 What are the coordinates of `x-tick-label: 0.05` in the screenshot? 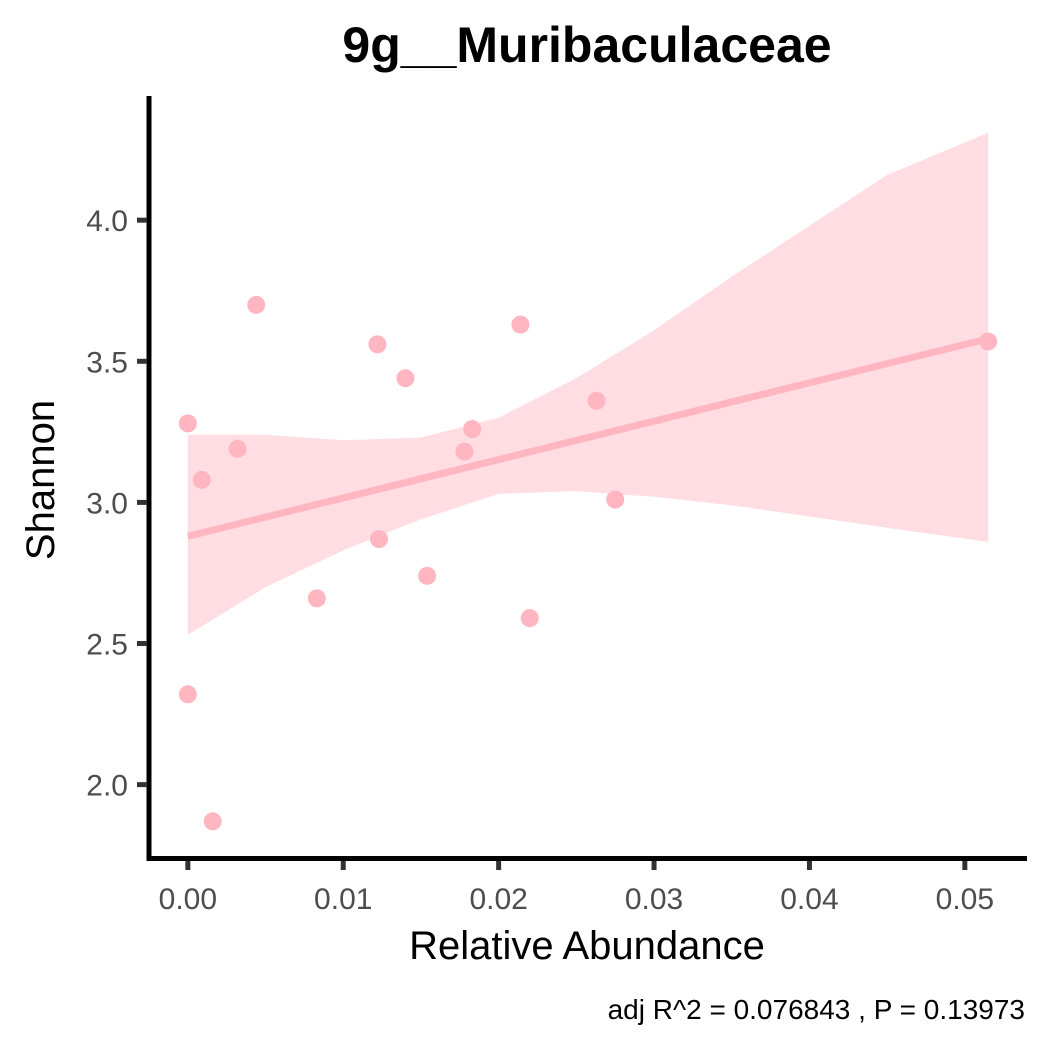 It's located at (965, 899).